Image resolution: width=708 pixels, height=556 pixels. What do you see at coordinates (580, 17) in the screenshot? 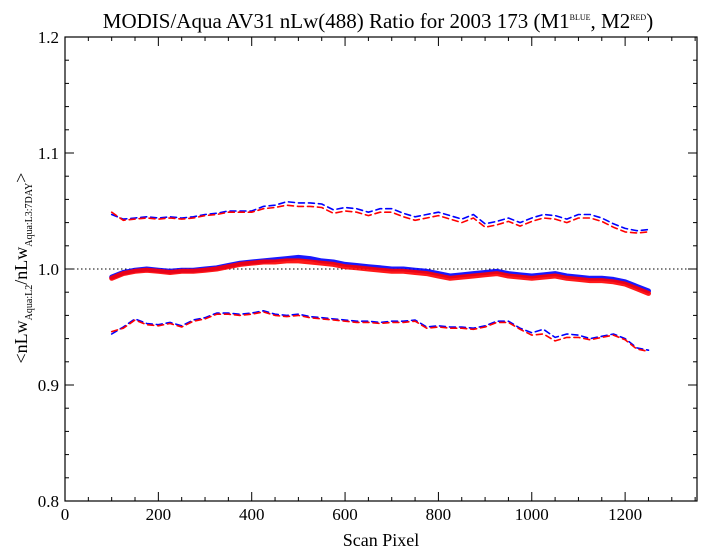
I see `title-sup-blue: BLUE` at bounding box center [580, 17].